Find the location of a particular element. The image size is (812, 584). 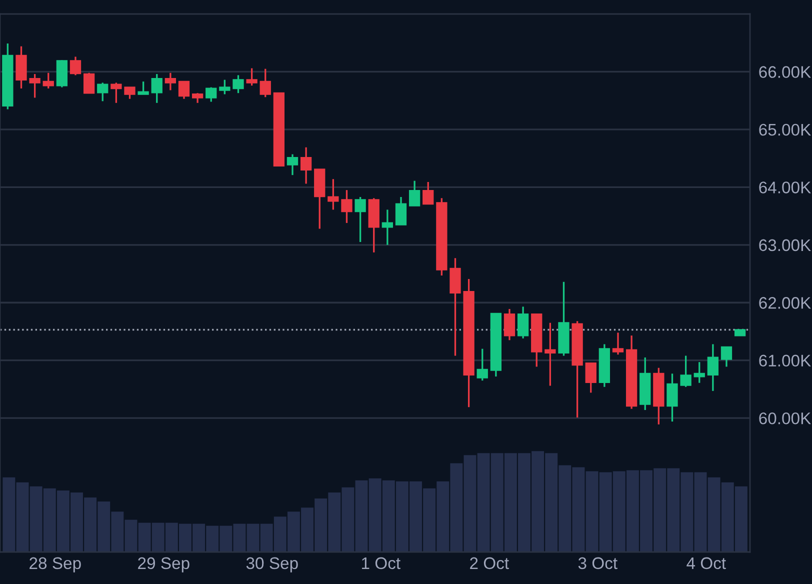

y-tick-label: 60.00K is located at coordinates (785, 418).